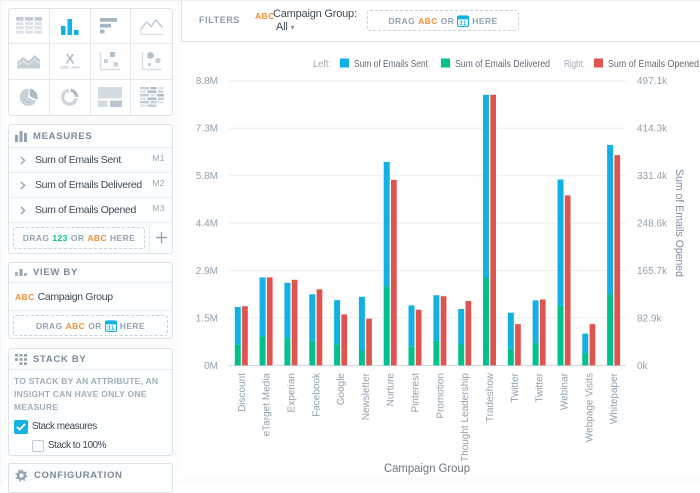 This screenshot has height=493, width=700. What do you see at coordinates (652, 176) in the screenshot?
I see `svg-text: 331.4k` at bounding box center [652, 176].